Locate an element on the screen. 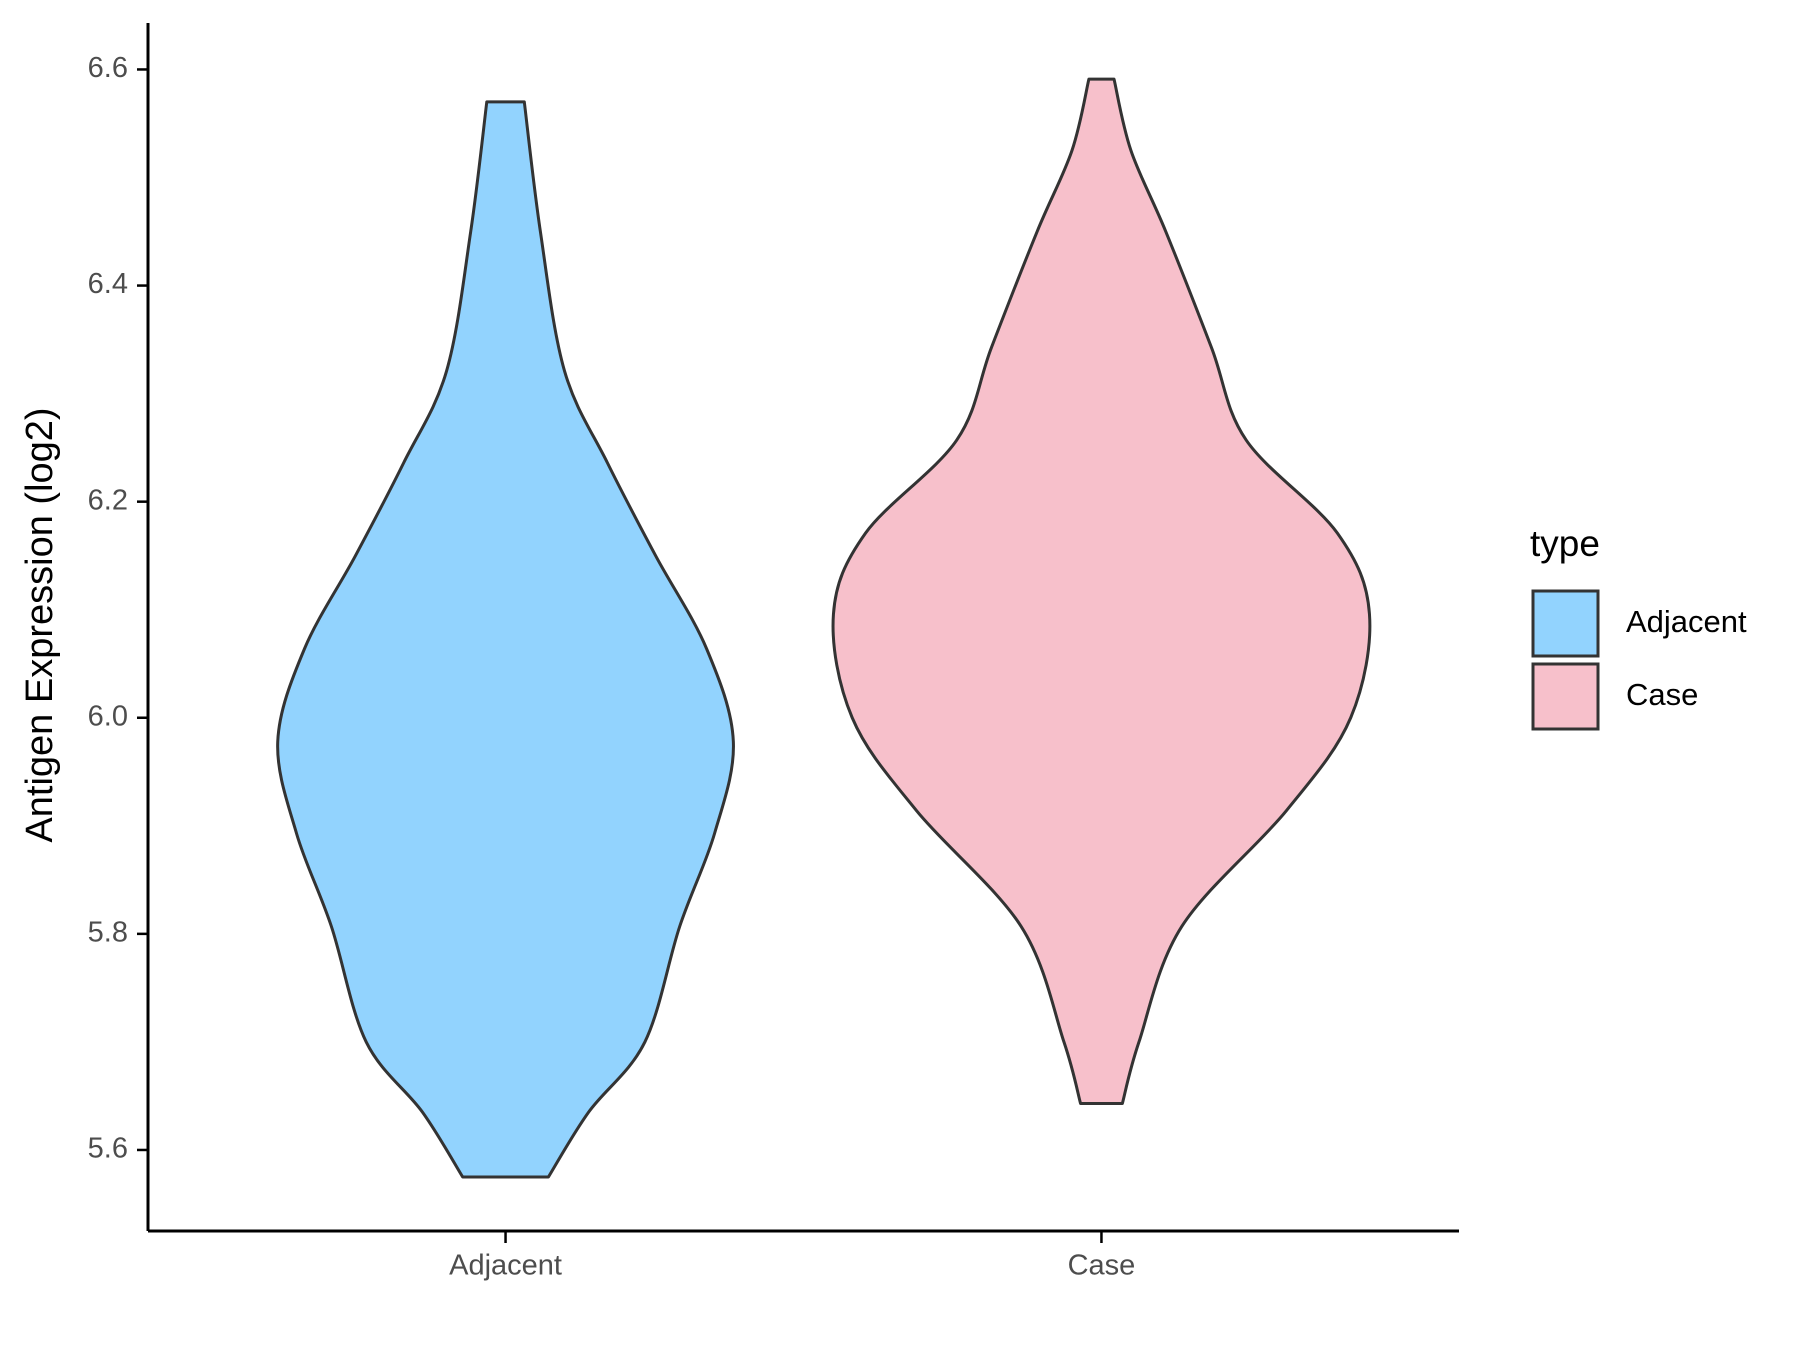  y-tick-label: 6.0 is located at coordinates (108, 716).